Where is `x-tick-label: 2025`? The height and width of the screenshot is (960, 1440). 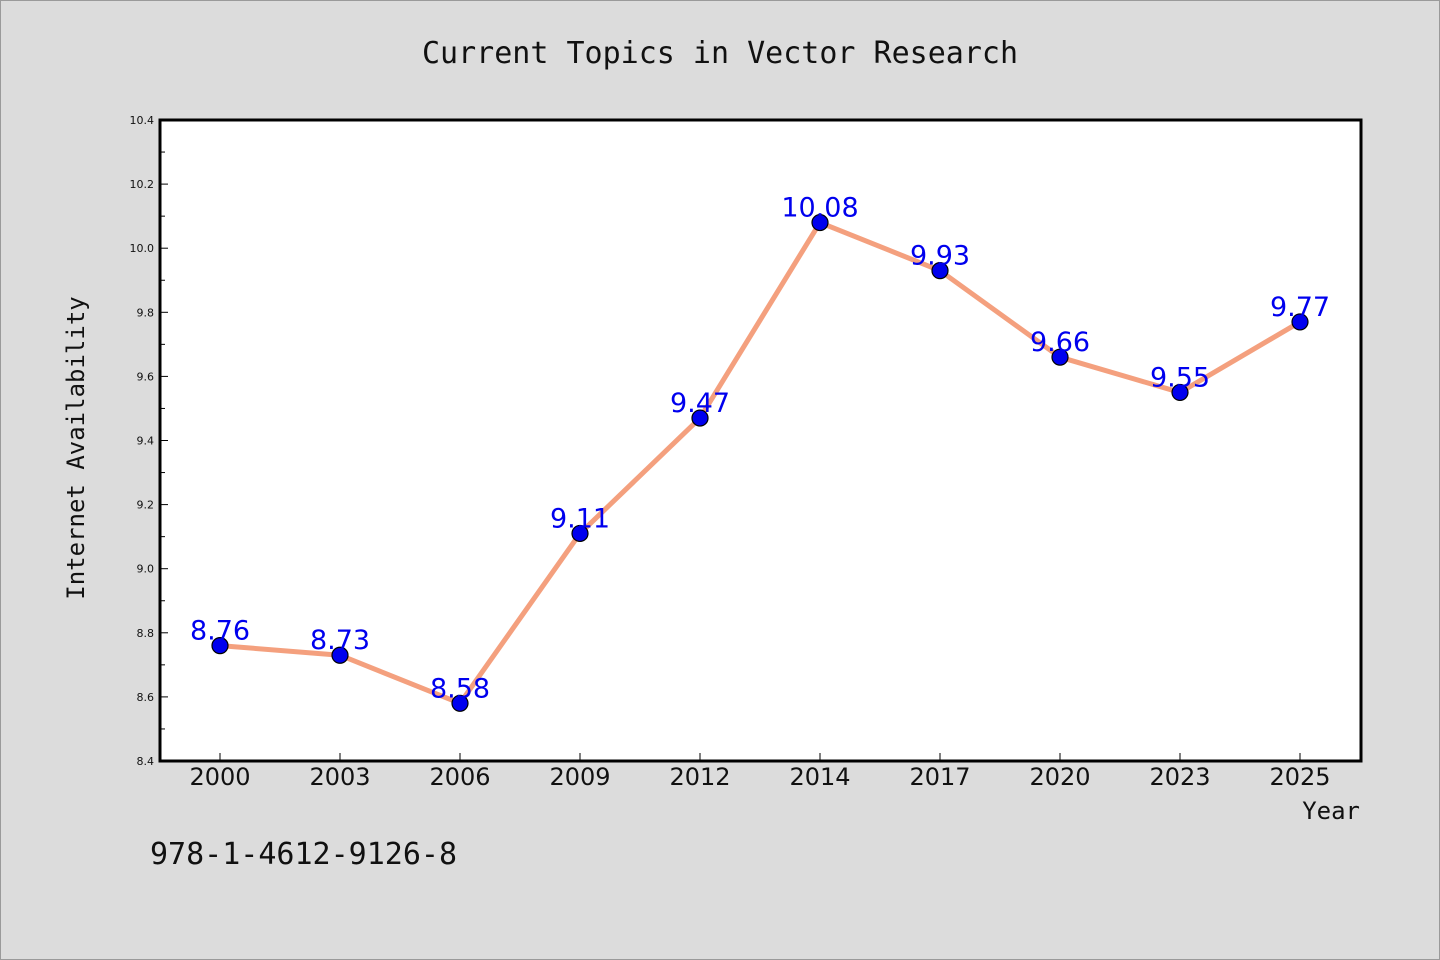 x-tick-label: 2025 is located at coordinates (1299, 777).